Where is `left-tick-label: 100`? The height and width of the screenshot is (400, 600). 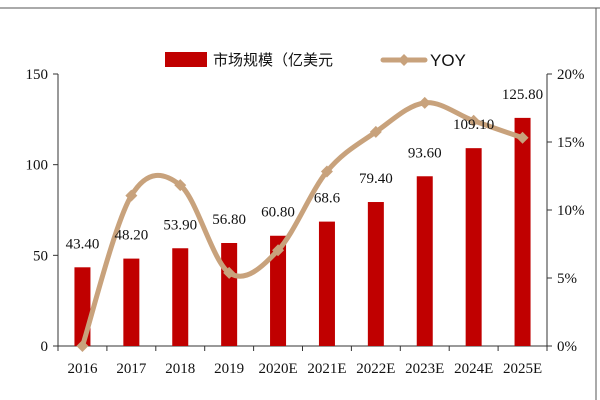
left-tick-label: 100 is located at coordinates (37, 166).